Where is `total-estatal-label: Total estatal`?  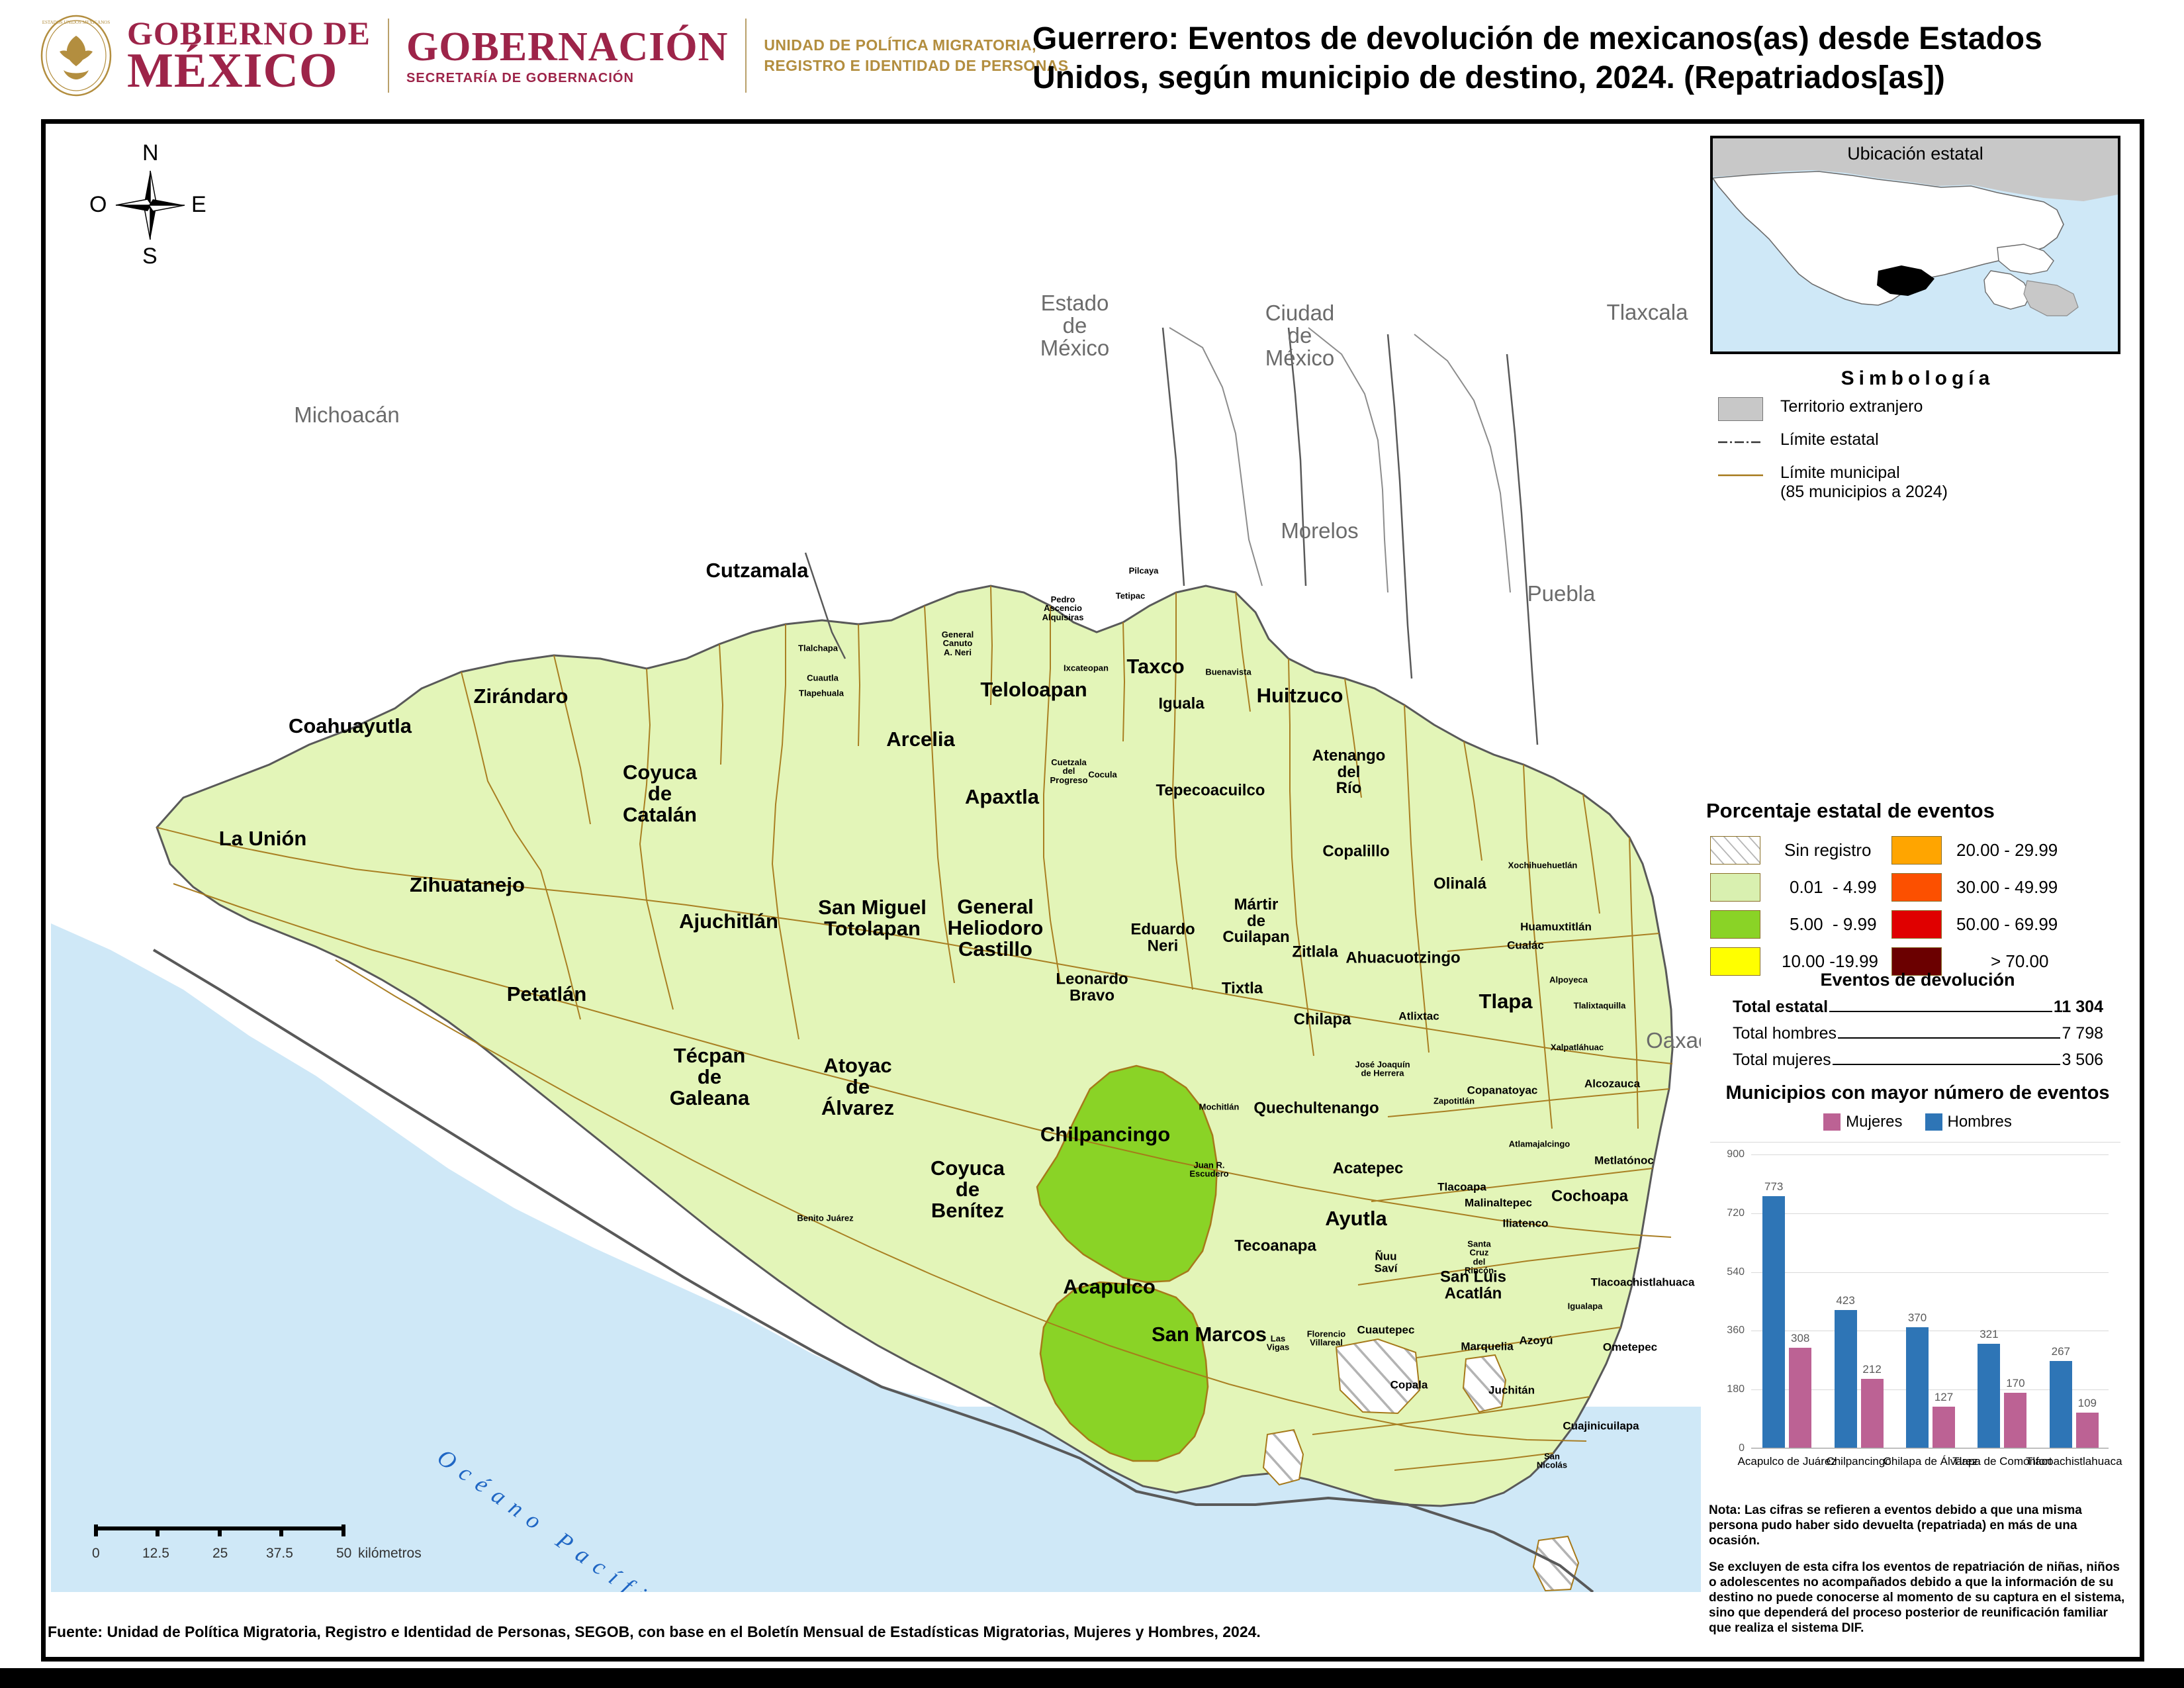
total-estatal-label: Total estatal is located at coordinates (1781, 1007).